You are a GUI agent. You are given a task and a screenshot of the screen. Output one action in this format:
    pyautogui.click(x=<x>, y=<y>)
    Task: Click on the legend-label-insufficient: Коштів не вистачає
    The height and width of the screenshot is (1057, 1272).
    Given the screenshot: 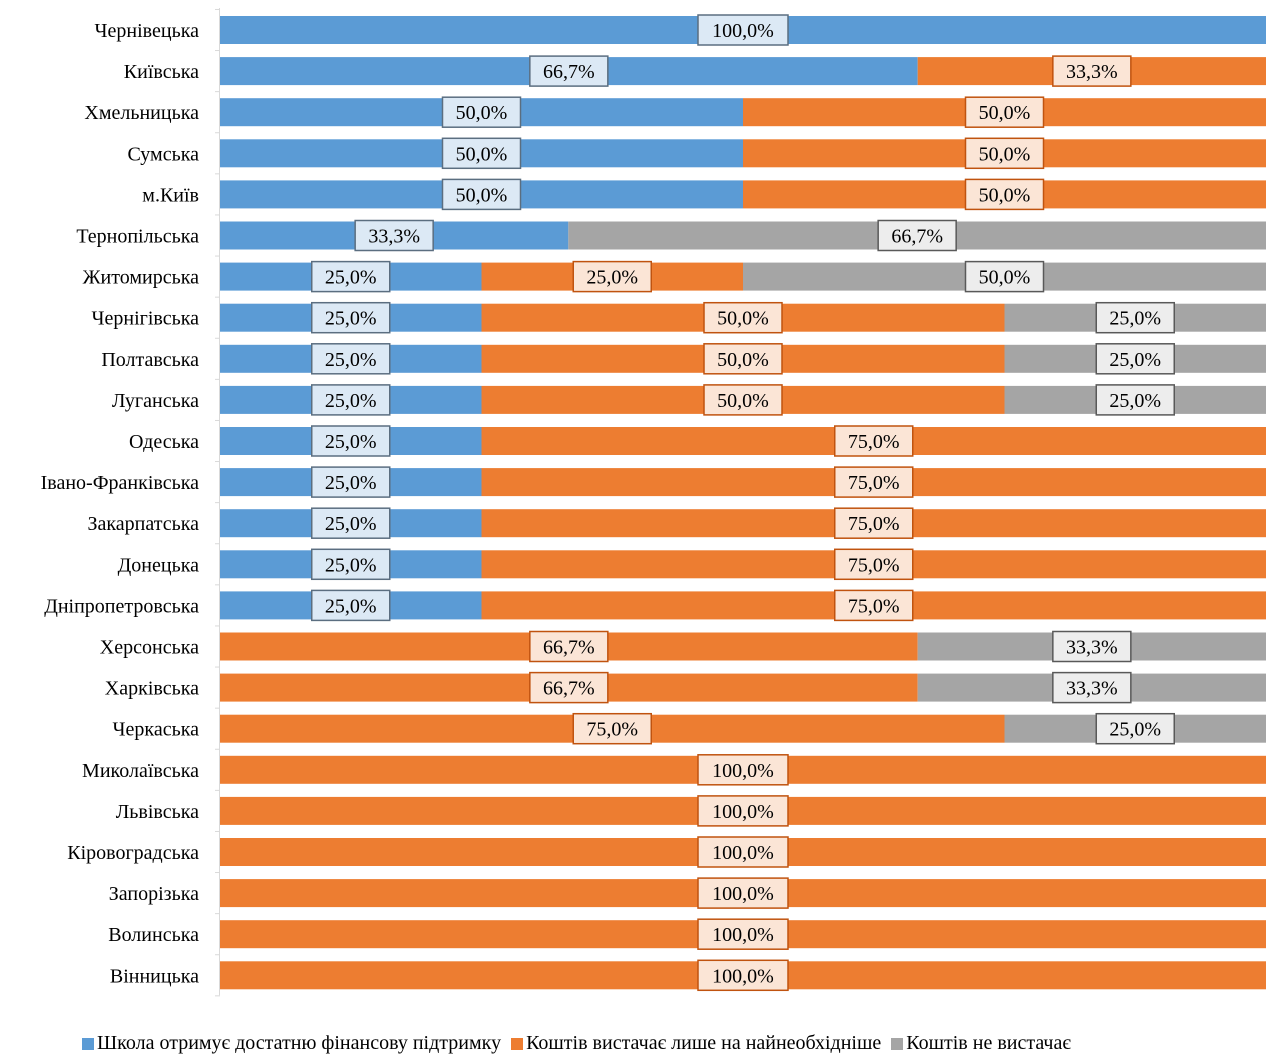 What is the action you would take?
    pyautogui.click(x=988, y=1043)
    